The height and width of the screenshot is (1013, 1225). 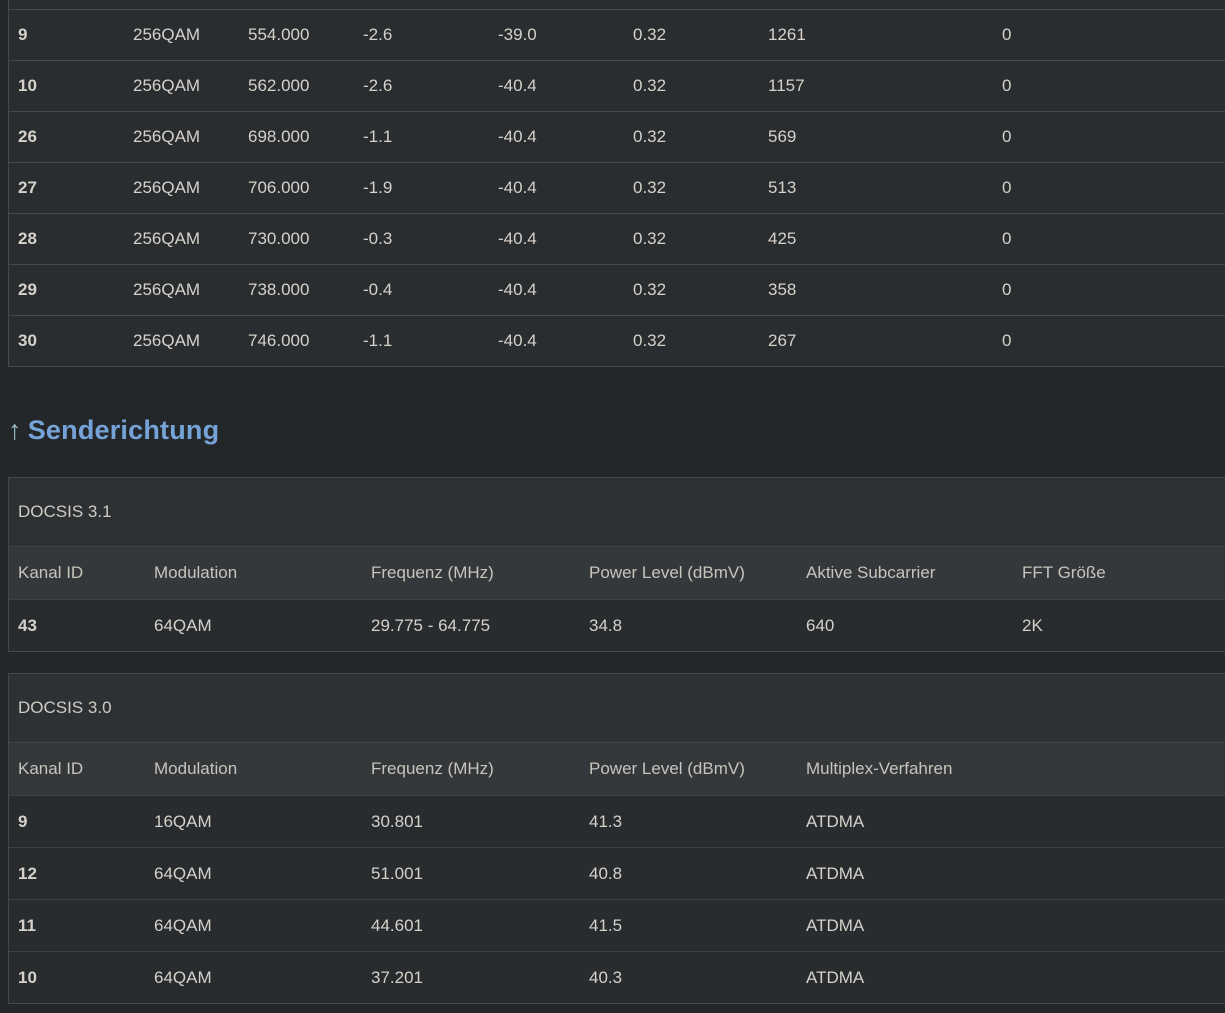 I want to click on cell-kanal-id: 11, so click(x=27, y=925).